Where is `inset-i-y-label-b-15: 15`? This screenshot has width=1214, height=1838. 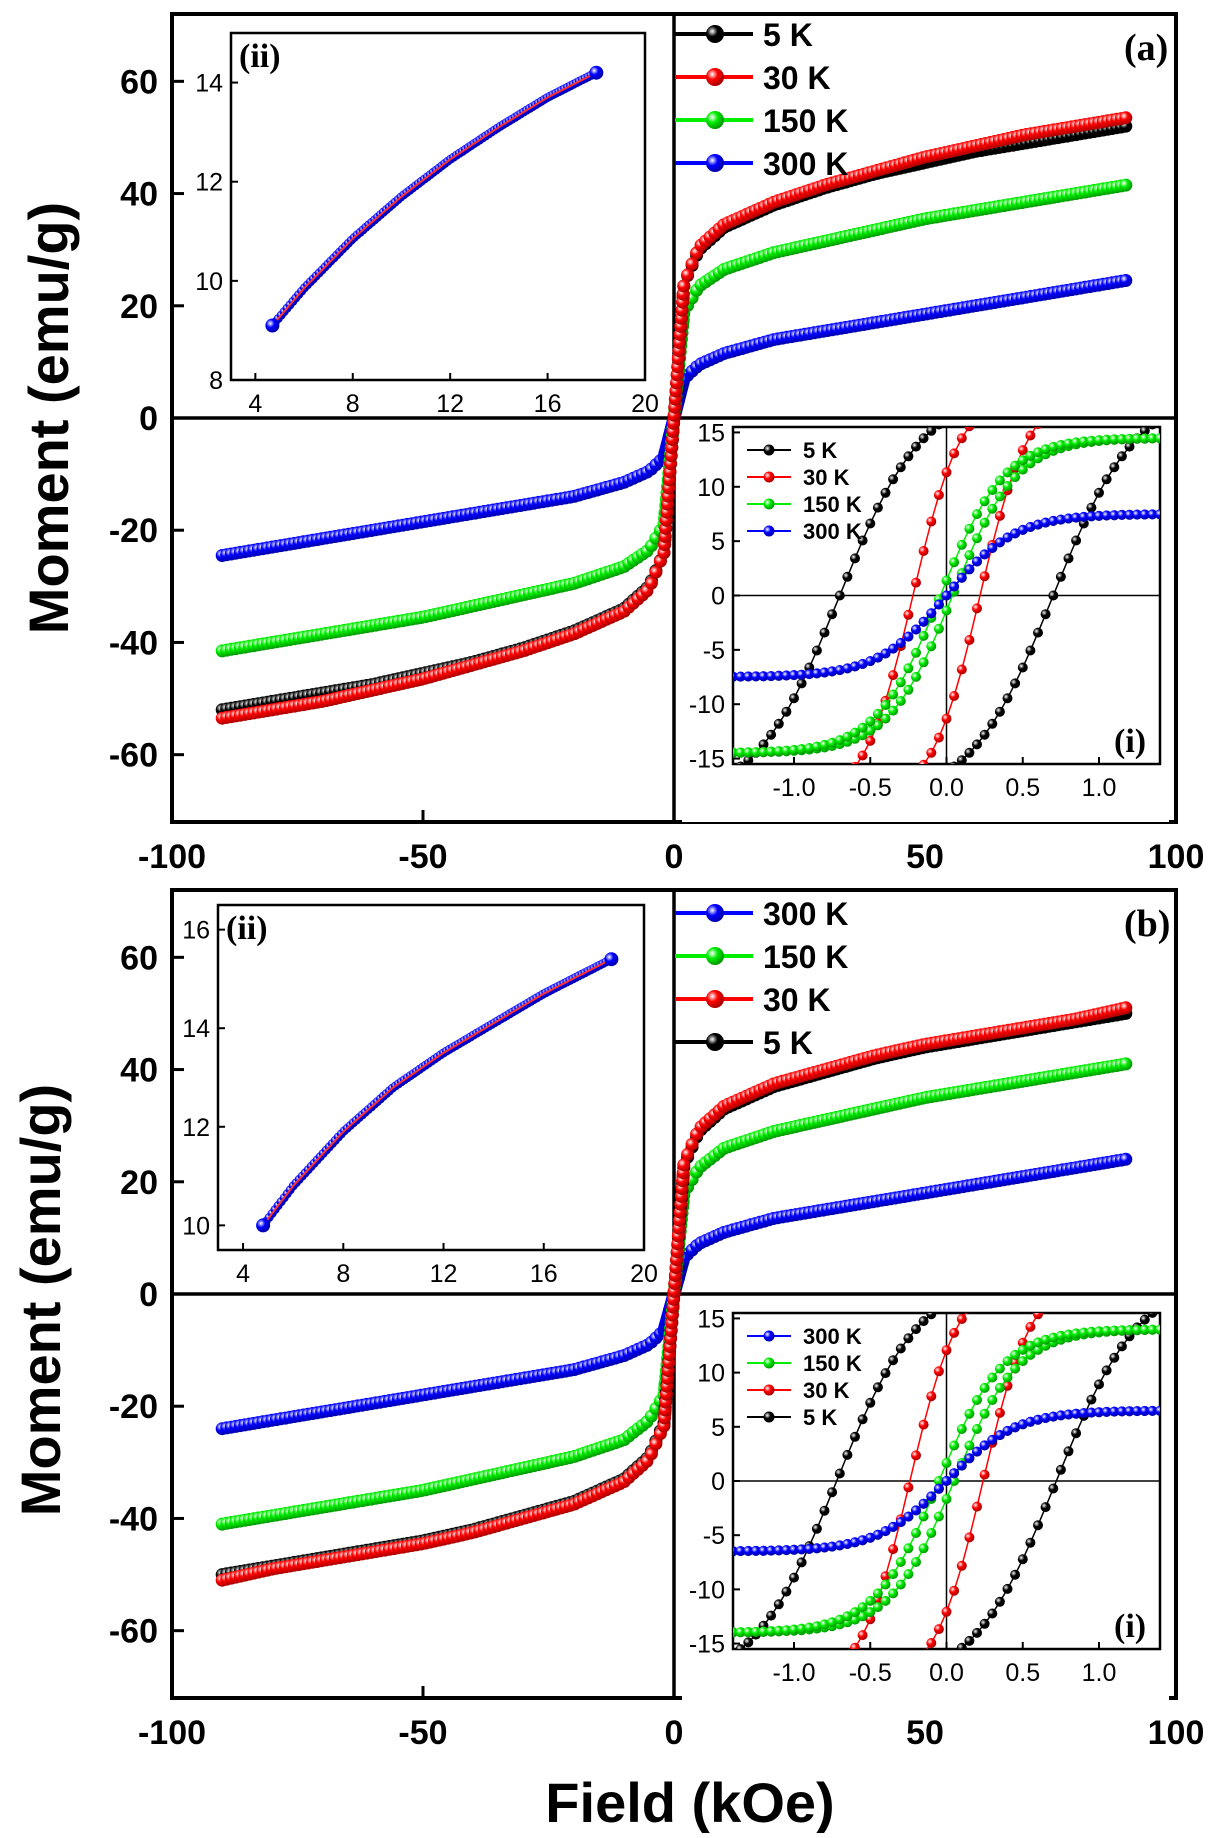 inset-i-y-label-b-15: 15 is located at coordinates (711, 1319).